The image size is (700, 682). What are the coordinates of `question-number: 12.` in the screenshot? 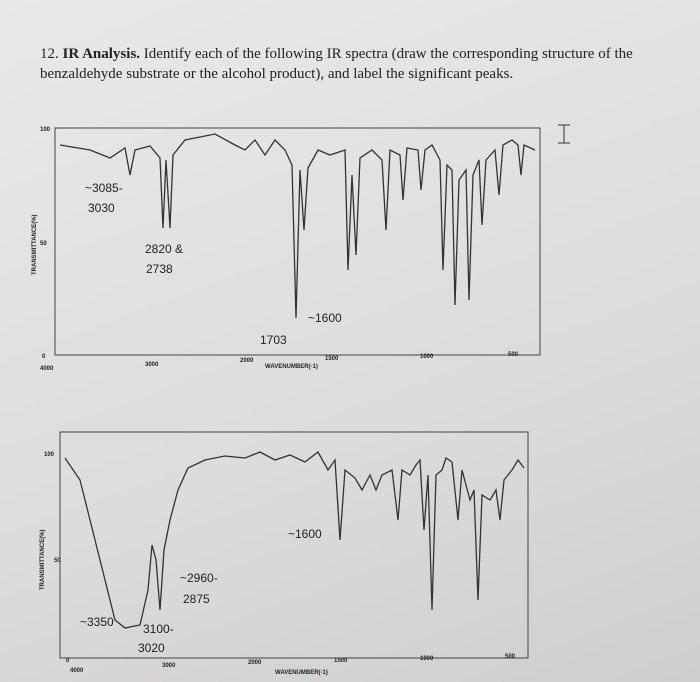 It's located at (49, 54).